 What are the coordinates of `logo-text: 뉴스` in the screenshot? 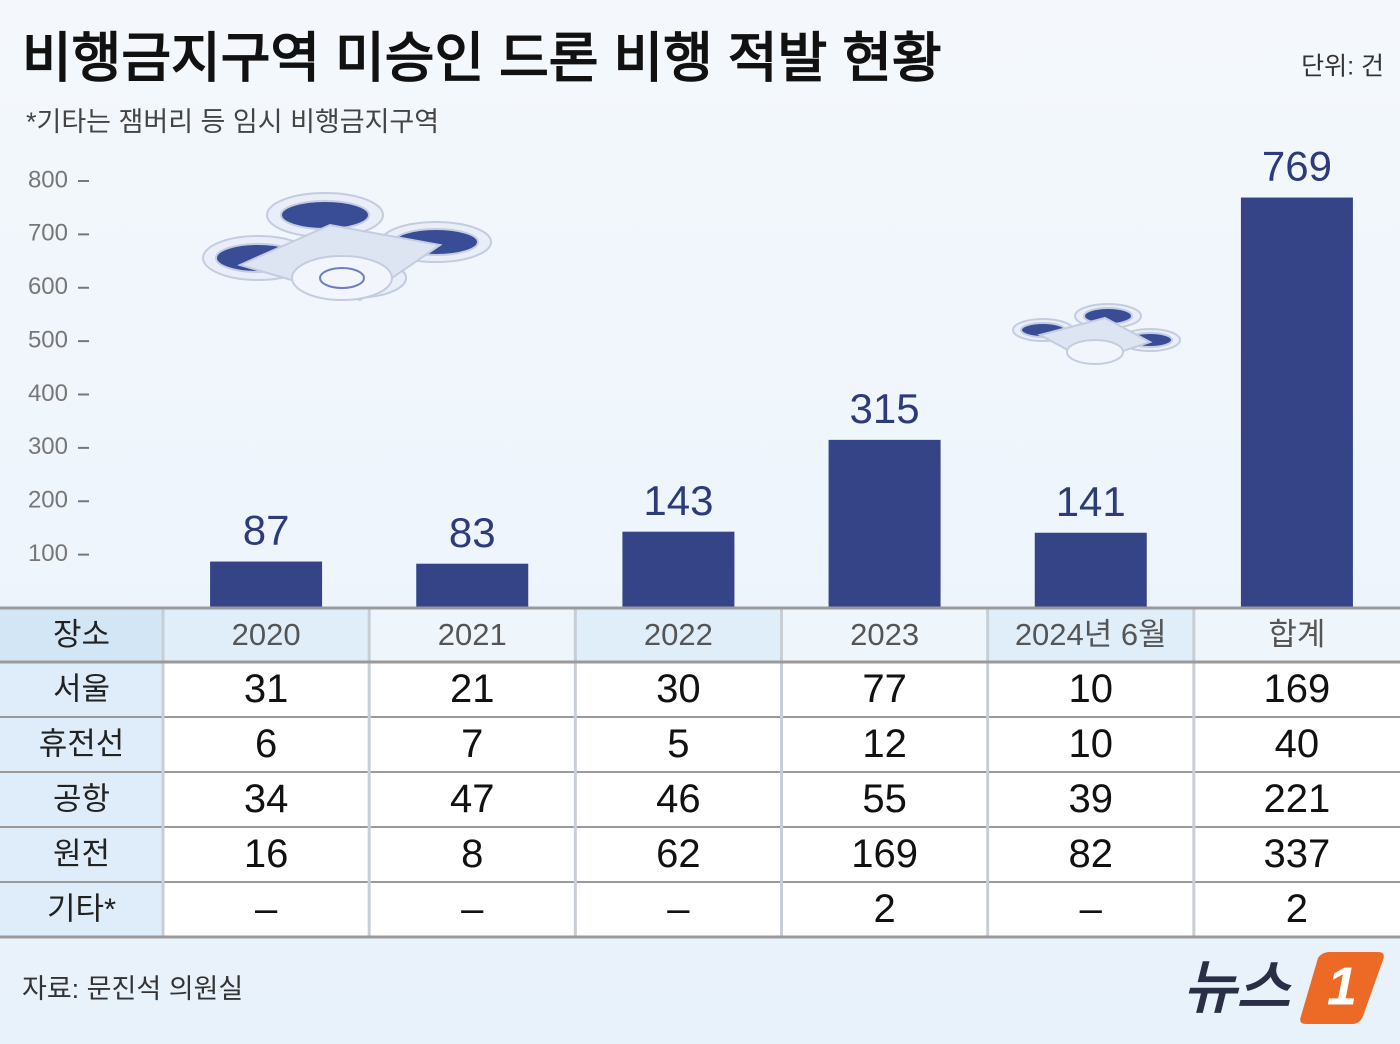 It's located at (1237, 987).